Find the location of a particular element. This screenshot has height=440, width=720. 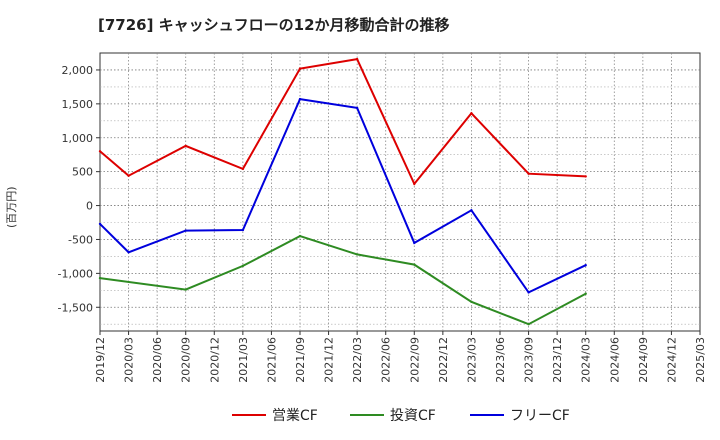

y-tick-label: 2,000 is located at coordinates (78, 70).